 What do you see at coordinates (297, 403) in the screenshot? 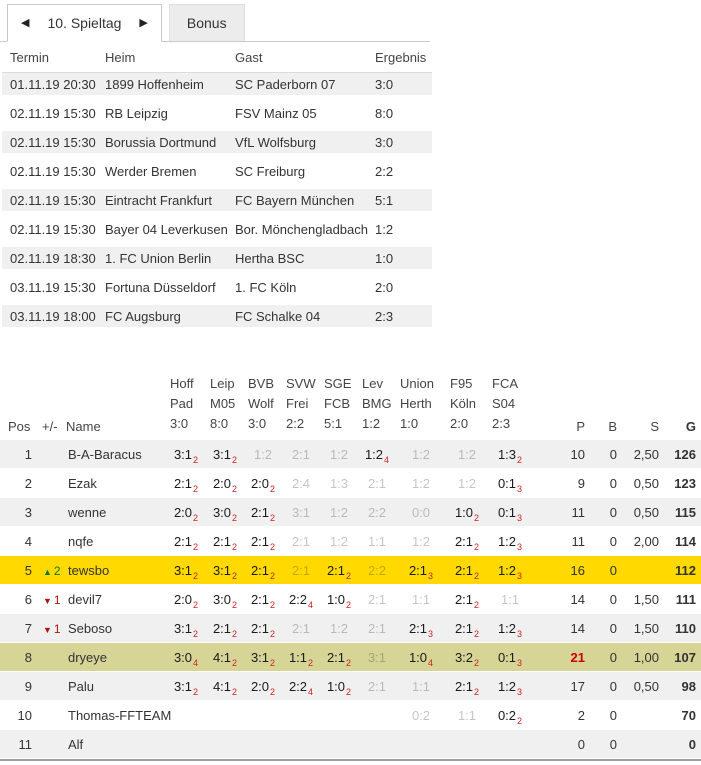
I see `match-col-away: Frei` at bounding box center [297, 403].